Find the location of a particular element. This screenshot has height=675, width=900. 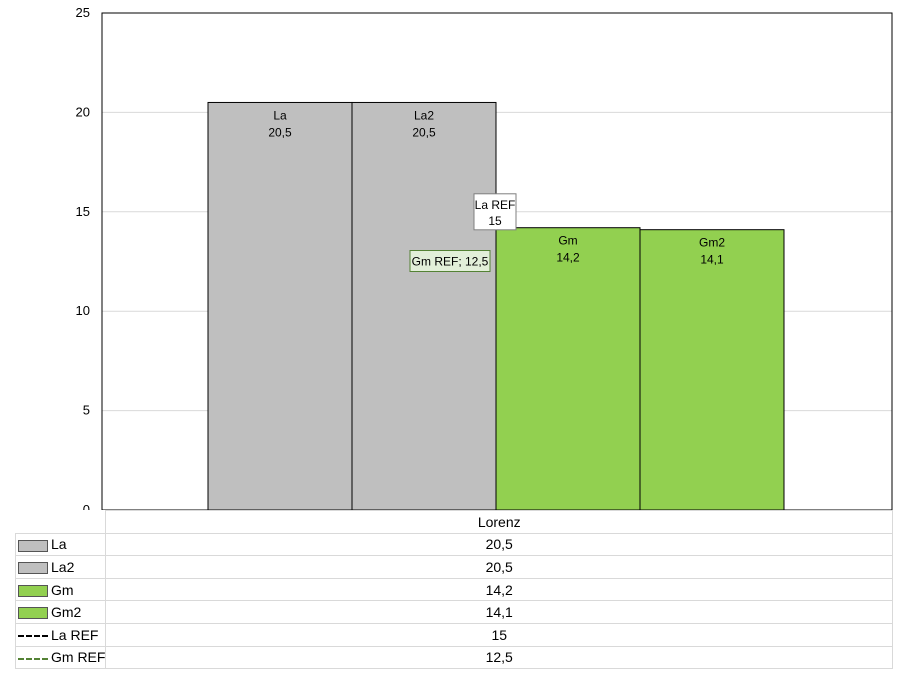

table-value-cell: 14,2 is located at coordinates (499, 589).